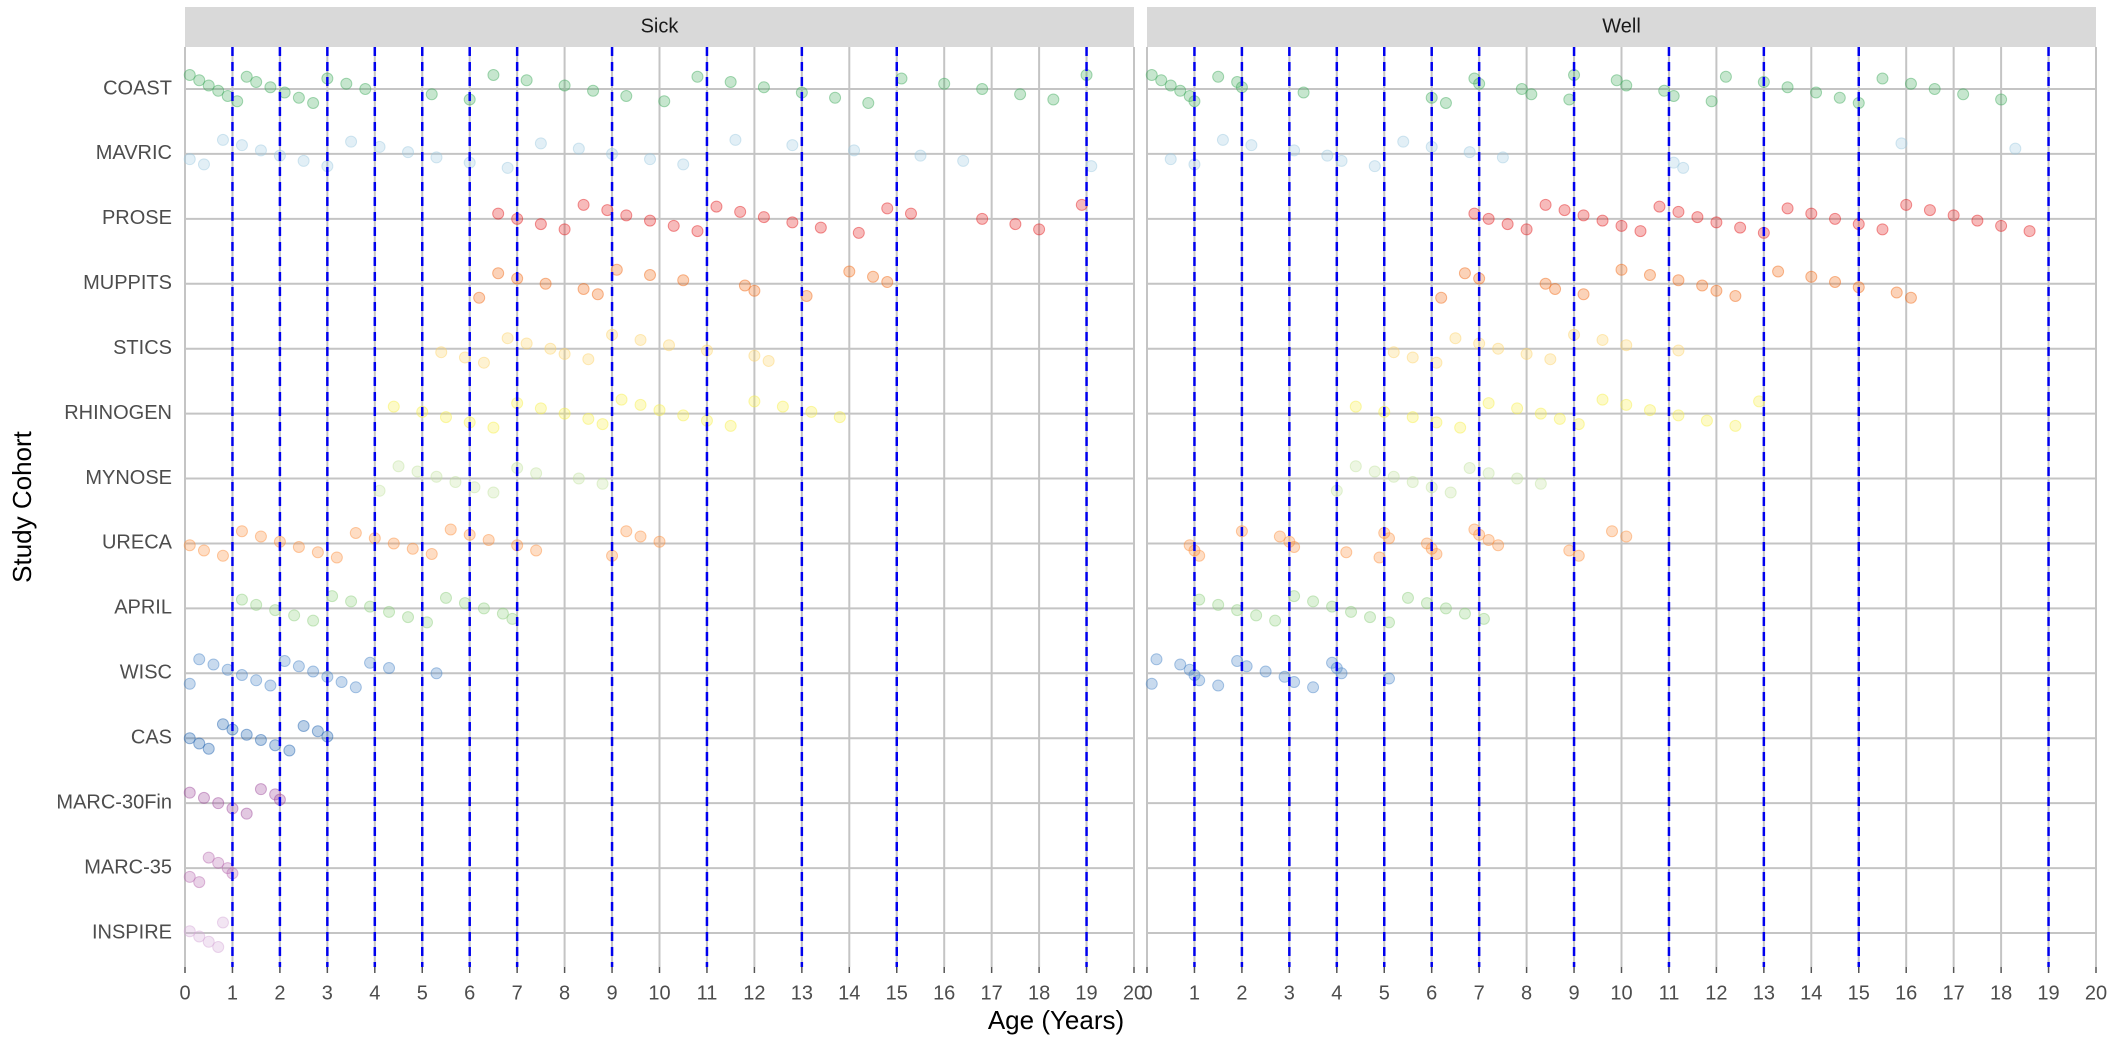 This screenshot has width=2112, height=1041. Describe the element at coordinates (1526, 993) in the screenshot. I see `x-tick-label: 8` at that location.